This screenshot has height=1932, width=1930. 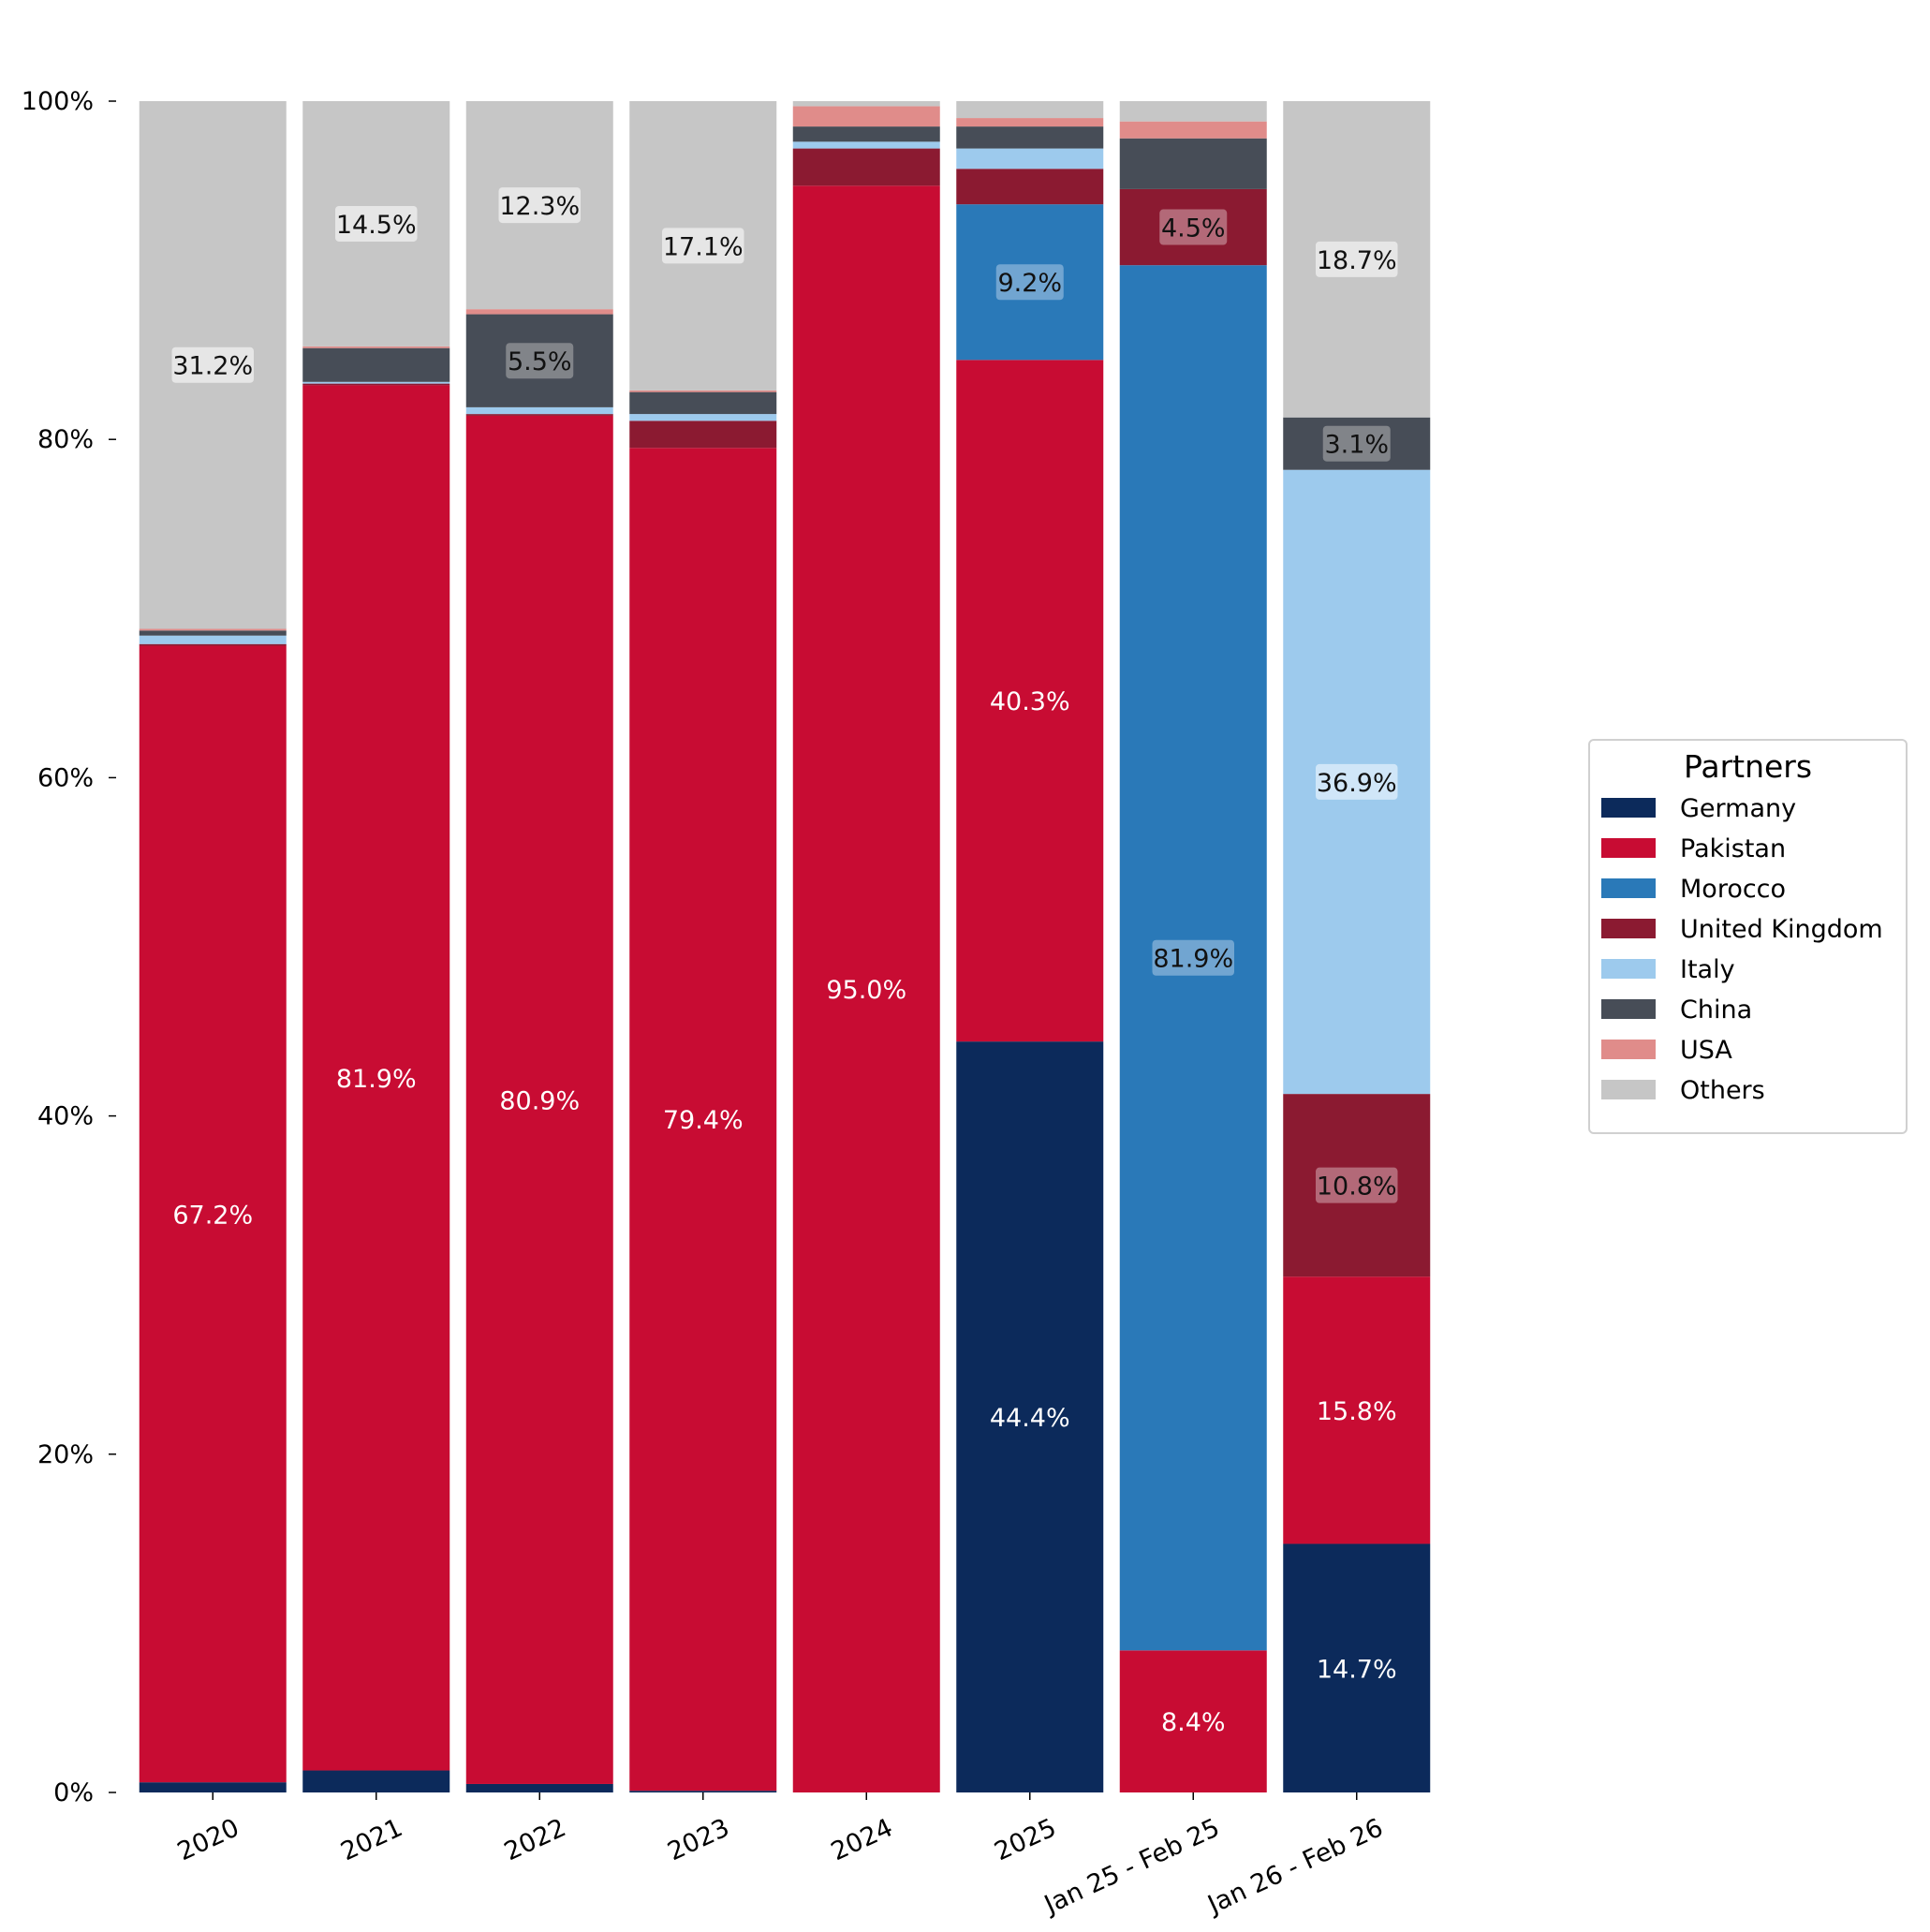 What do you see at coordinates (866, 990) in the screenshot?
I see `data-label-2024-pakistan: 95.0%` at bounding box center [866, 990].